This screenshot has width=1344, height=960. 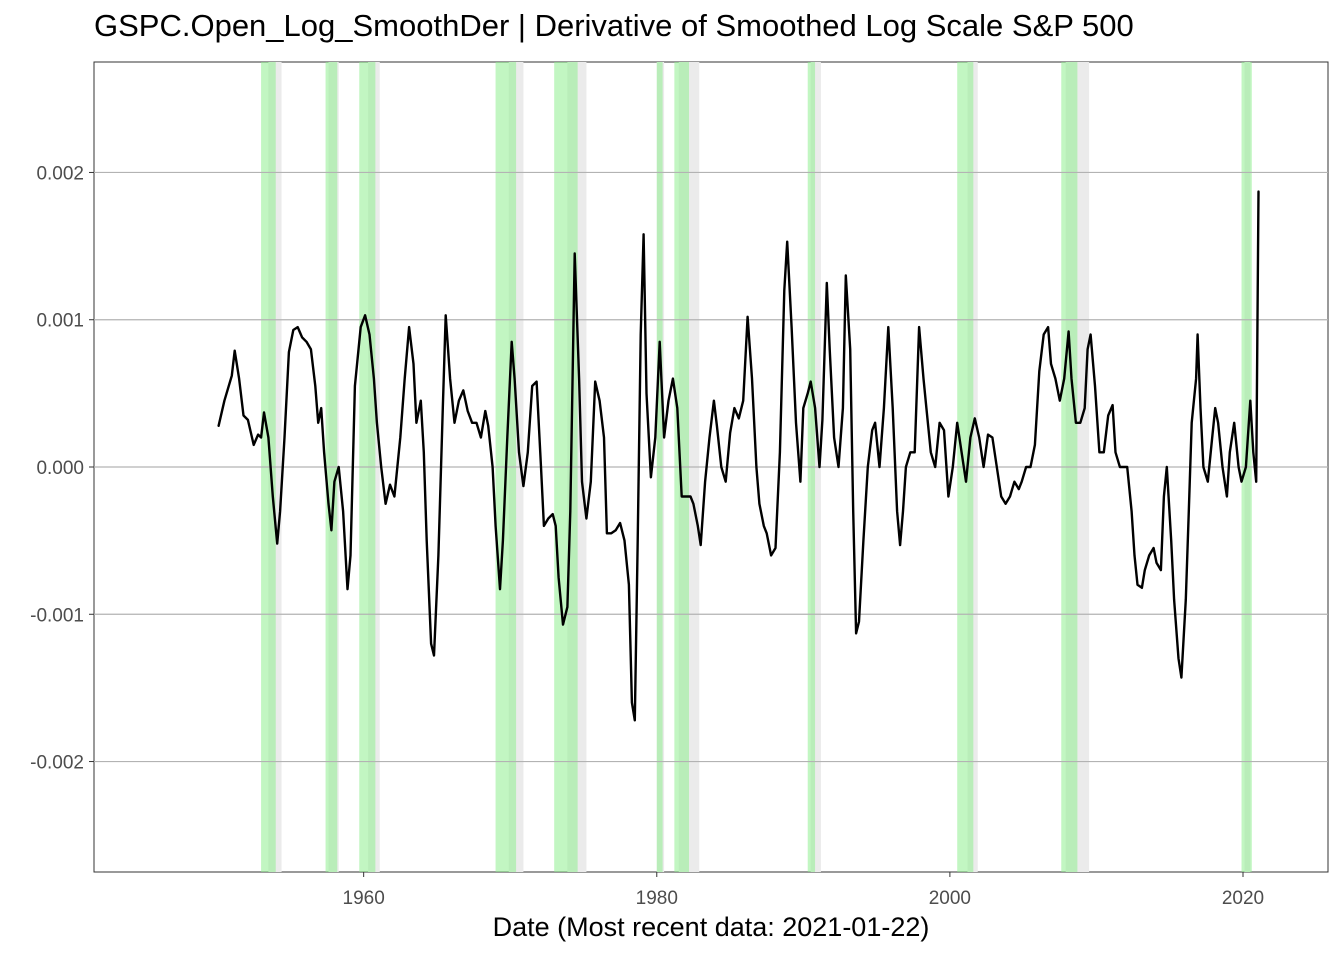 I want to click on y-tick-label: -0.001, so click(x=57, y=615).